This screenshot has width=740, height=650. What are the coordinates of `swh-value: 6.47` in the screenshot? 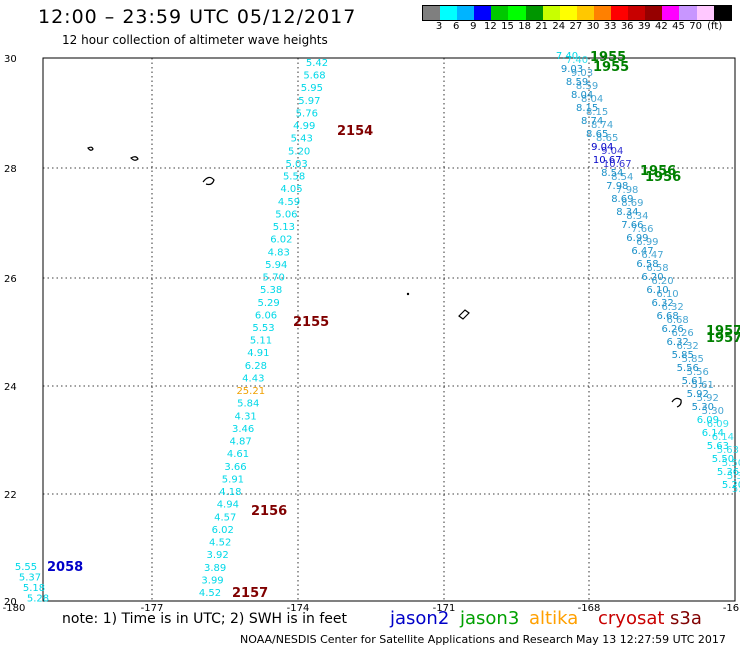 It's located at (652, 255).